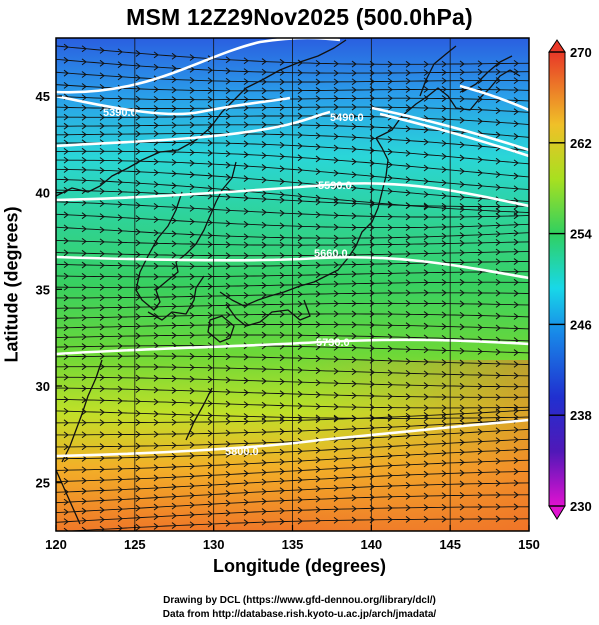 The height and width of the screenshot is (625, 599). Describe the element at coordinates (581, 52) in the screenshot. I see `colorbar-tick-label: 270` at that location.